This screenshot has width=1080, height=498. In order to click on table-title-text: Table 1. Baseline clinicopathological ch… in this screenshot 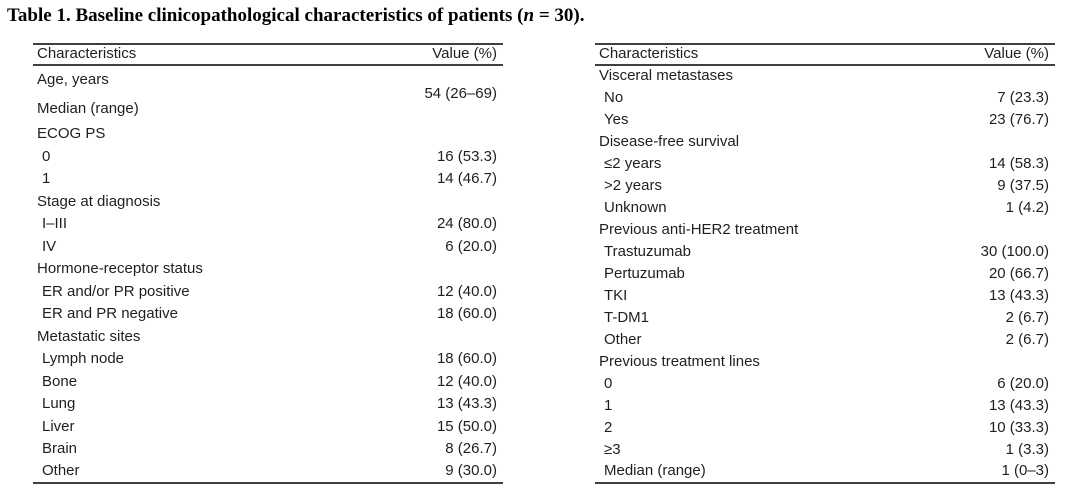, I will do `click(265, 15)`.